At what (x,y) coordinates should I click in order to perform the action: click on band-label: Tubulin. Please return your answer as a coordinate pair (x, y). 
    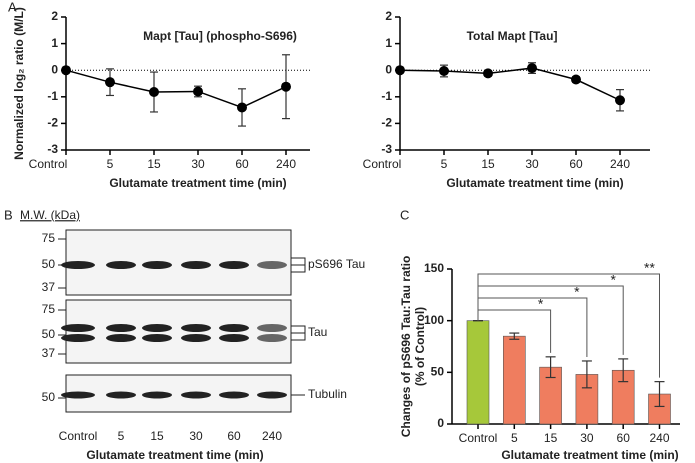
    Looking at the image, I should click on (327, 394).